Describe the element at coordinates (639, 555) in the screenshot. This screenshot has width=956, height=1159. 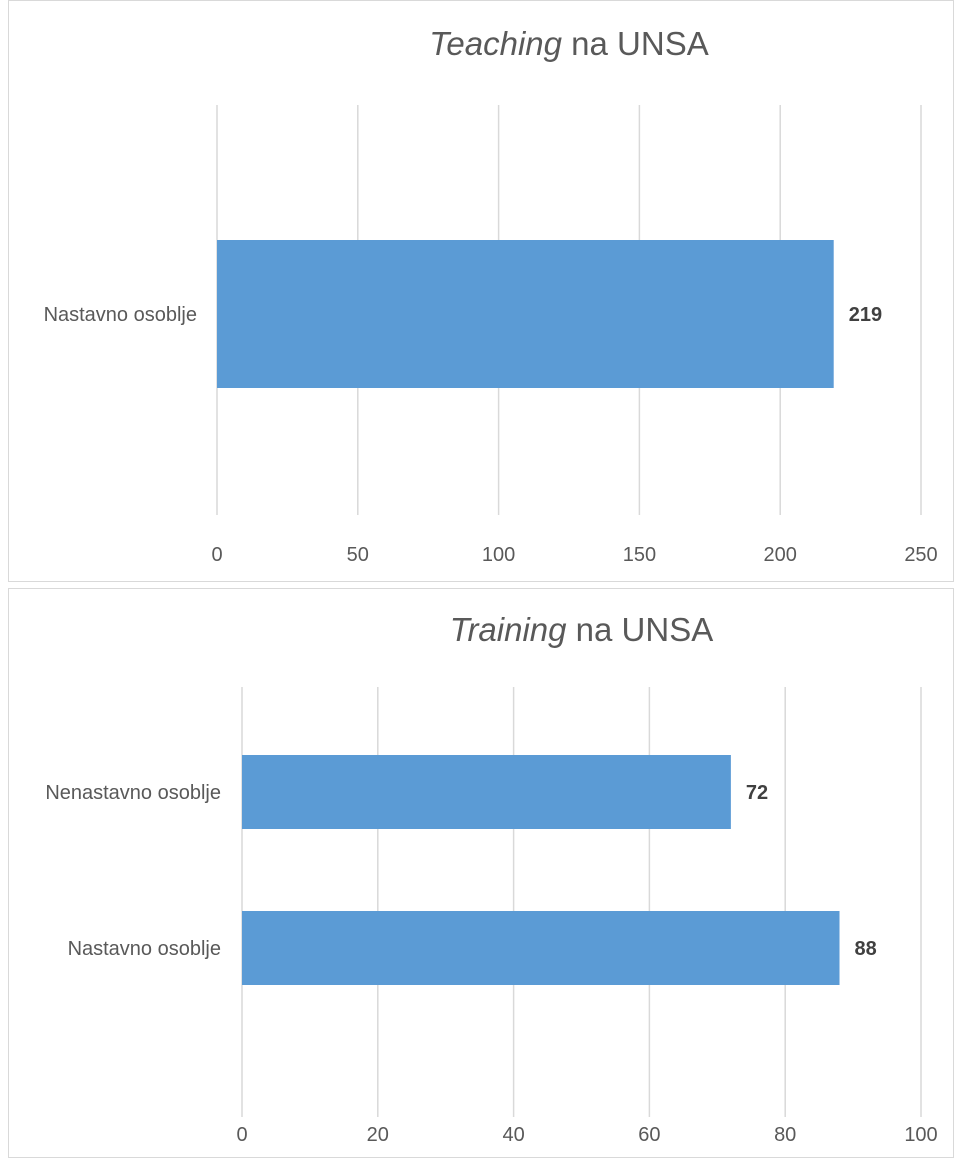
I see `teaching-tick-label: 150` at that location.